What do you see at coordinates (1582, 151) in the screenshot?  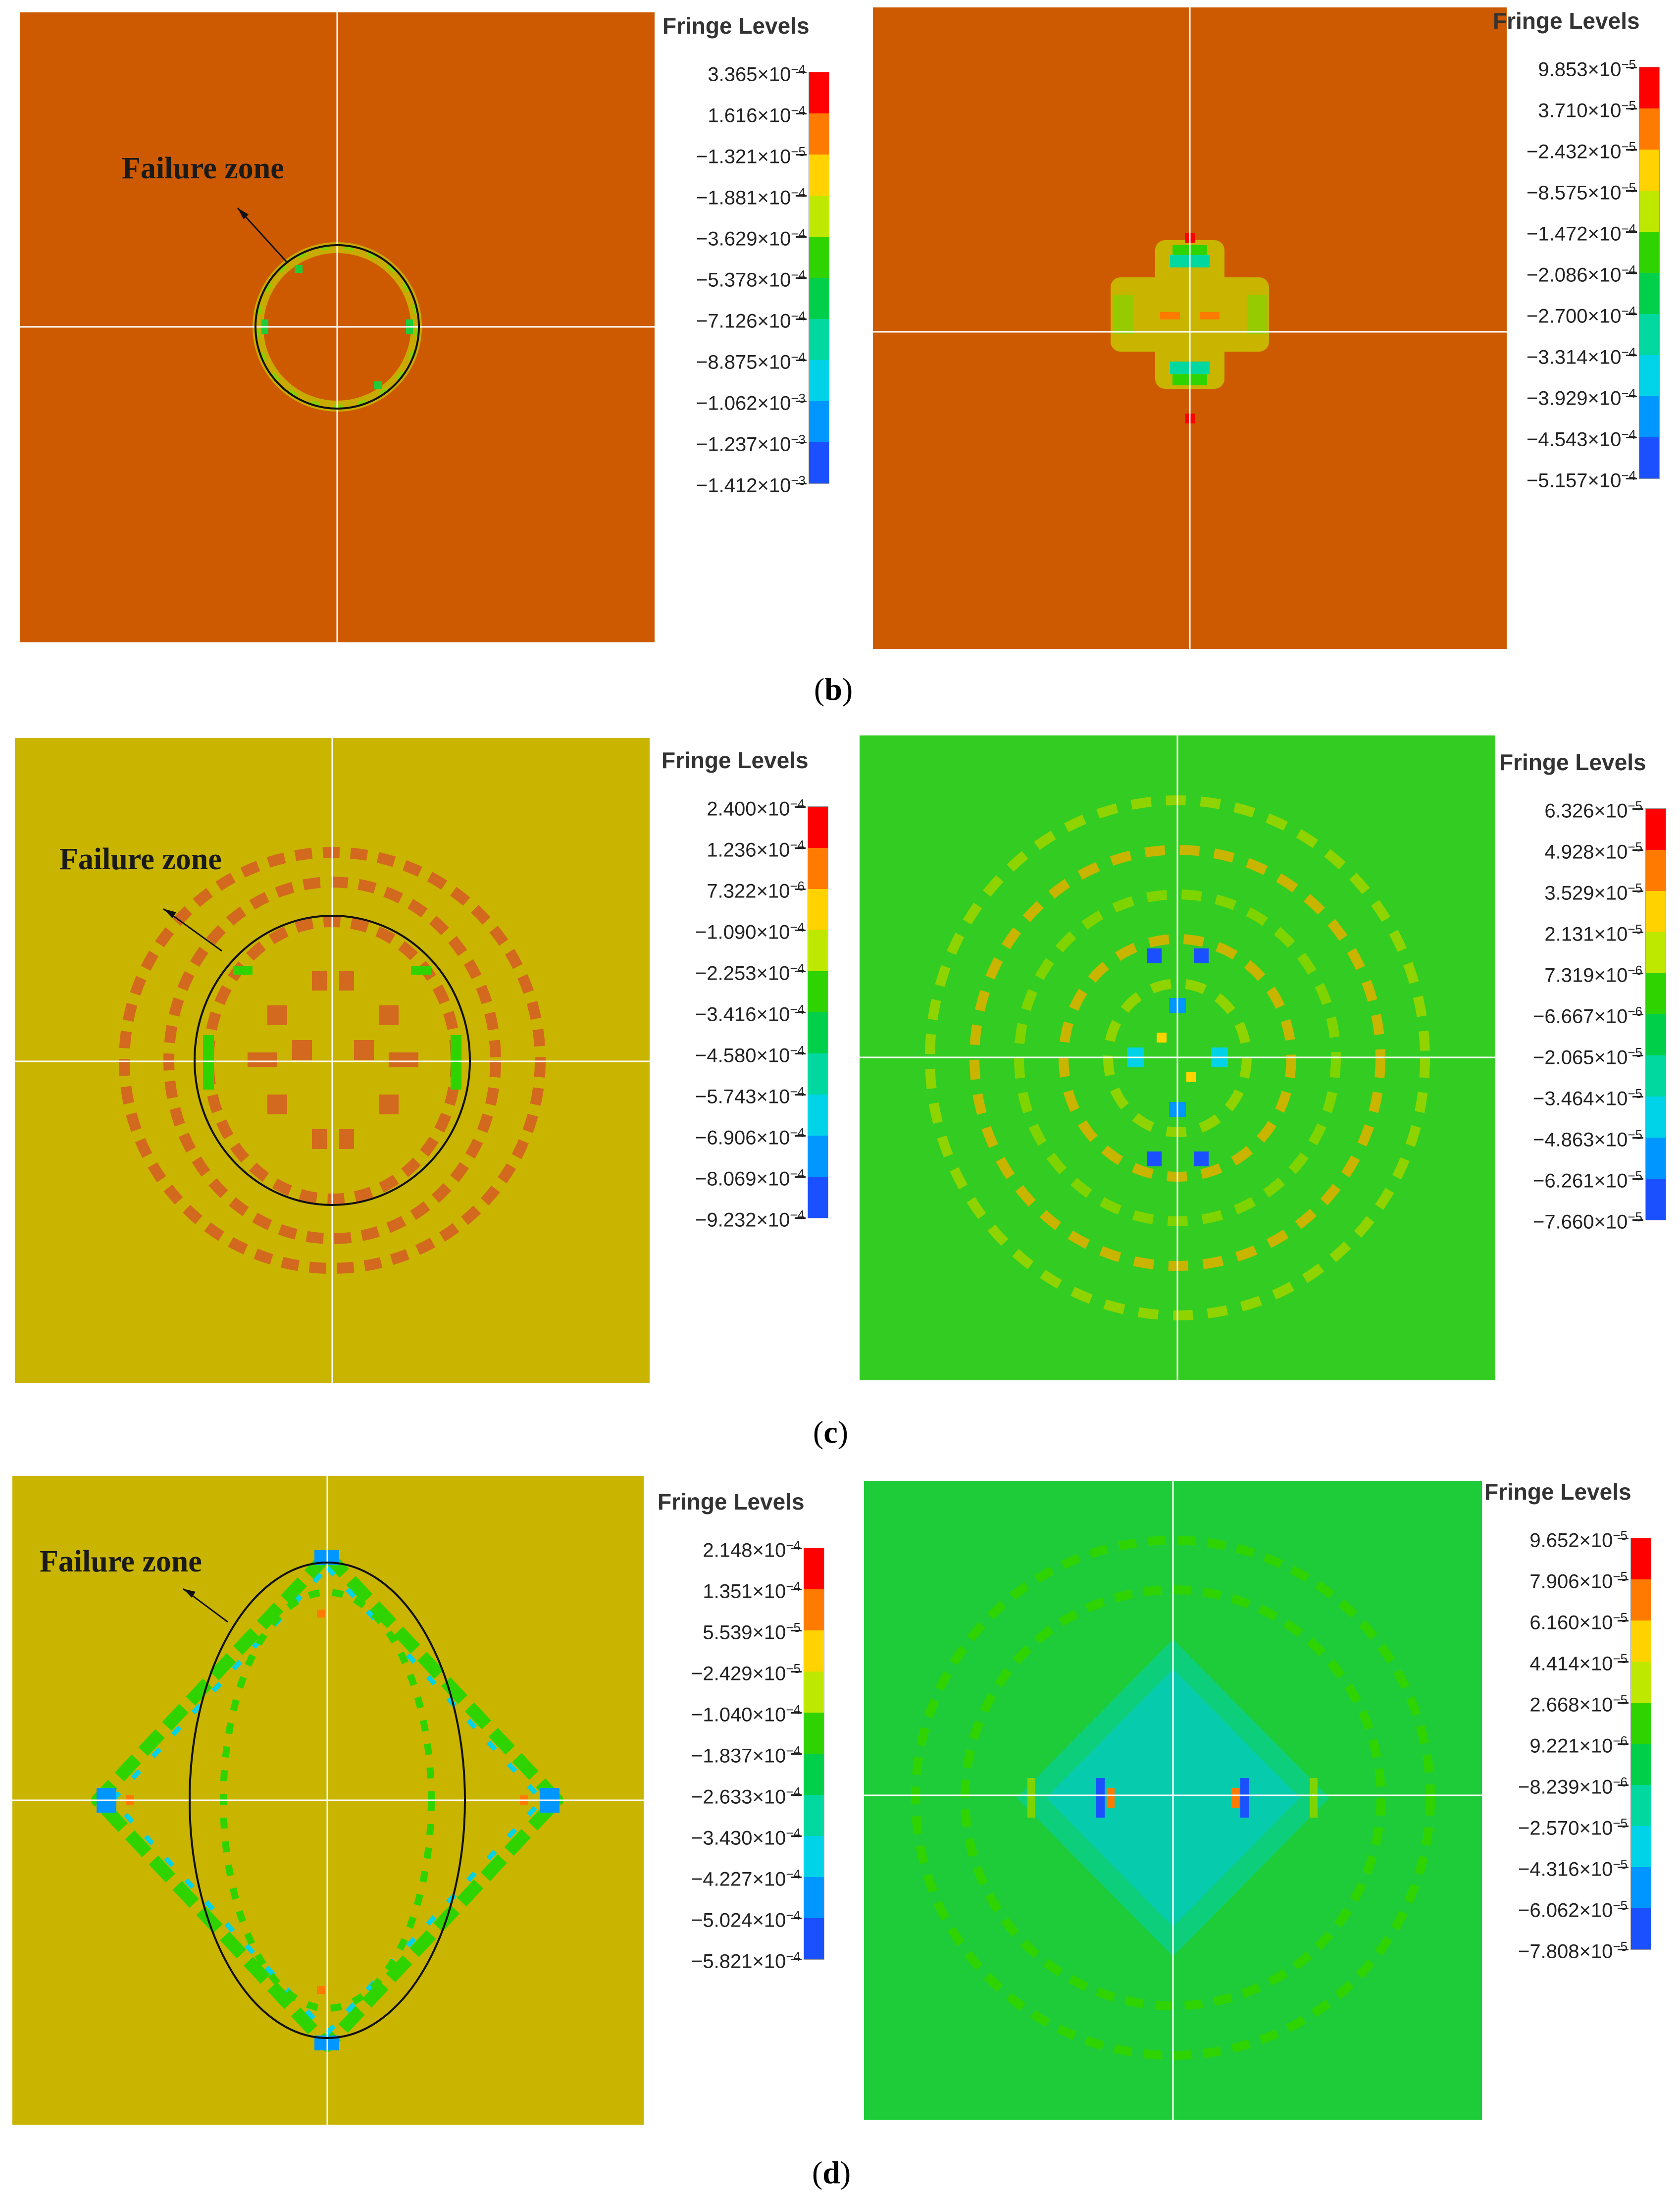 I see `legend-value: −2.432×10⁻⁵` at bounding box center [1582, 151].